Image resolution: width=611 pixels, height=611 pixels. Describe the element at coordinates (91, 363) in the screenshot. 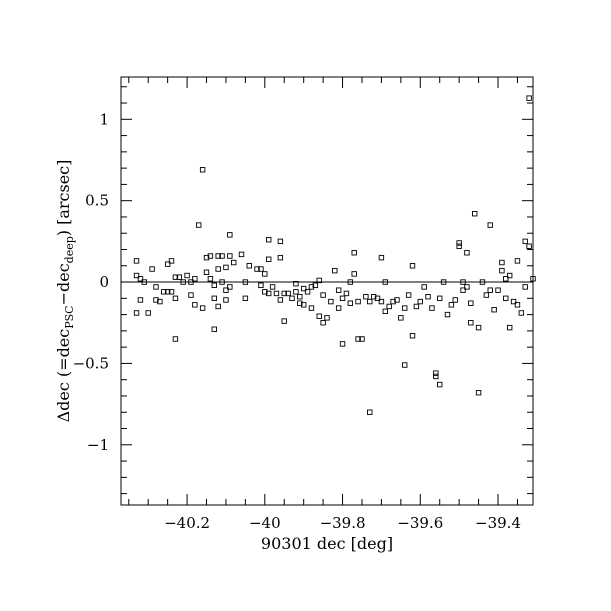

I see `y-tick-label: −0.5` at that location.